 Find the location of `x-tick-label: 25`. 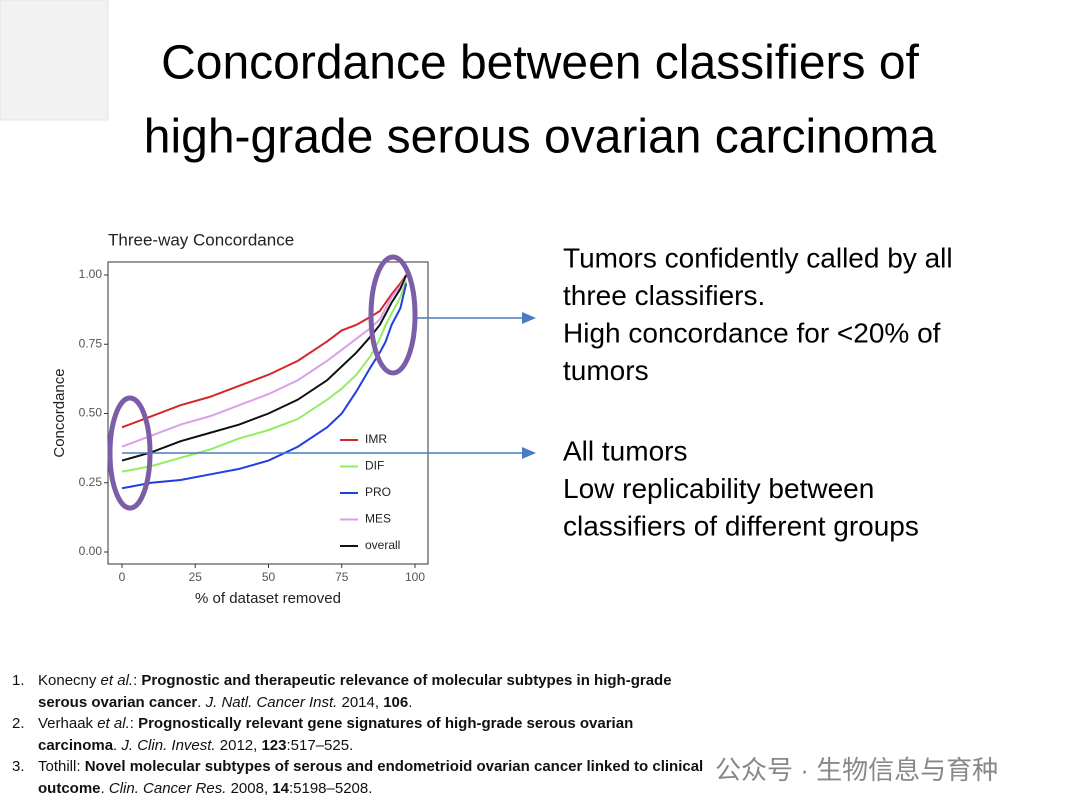

x-tick-label: 25 is located at coordinates (196, 577).